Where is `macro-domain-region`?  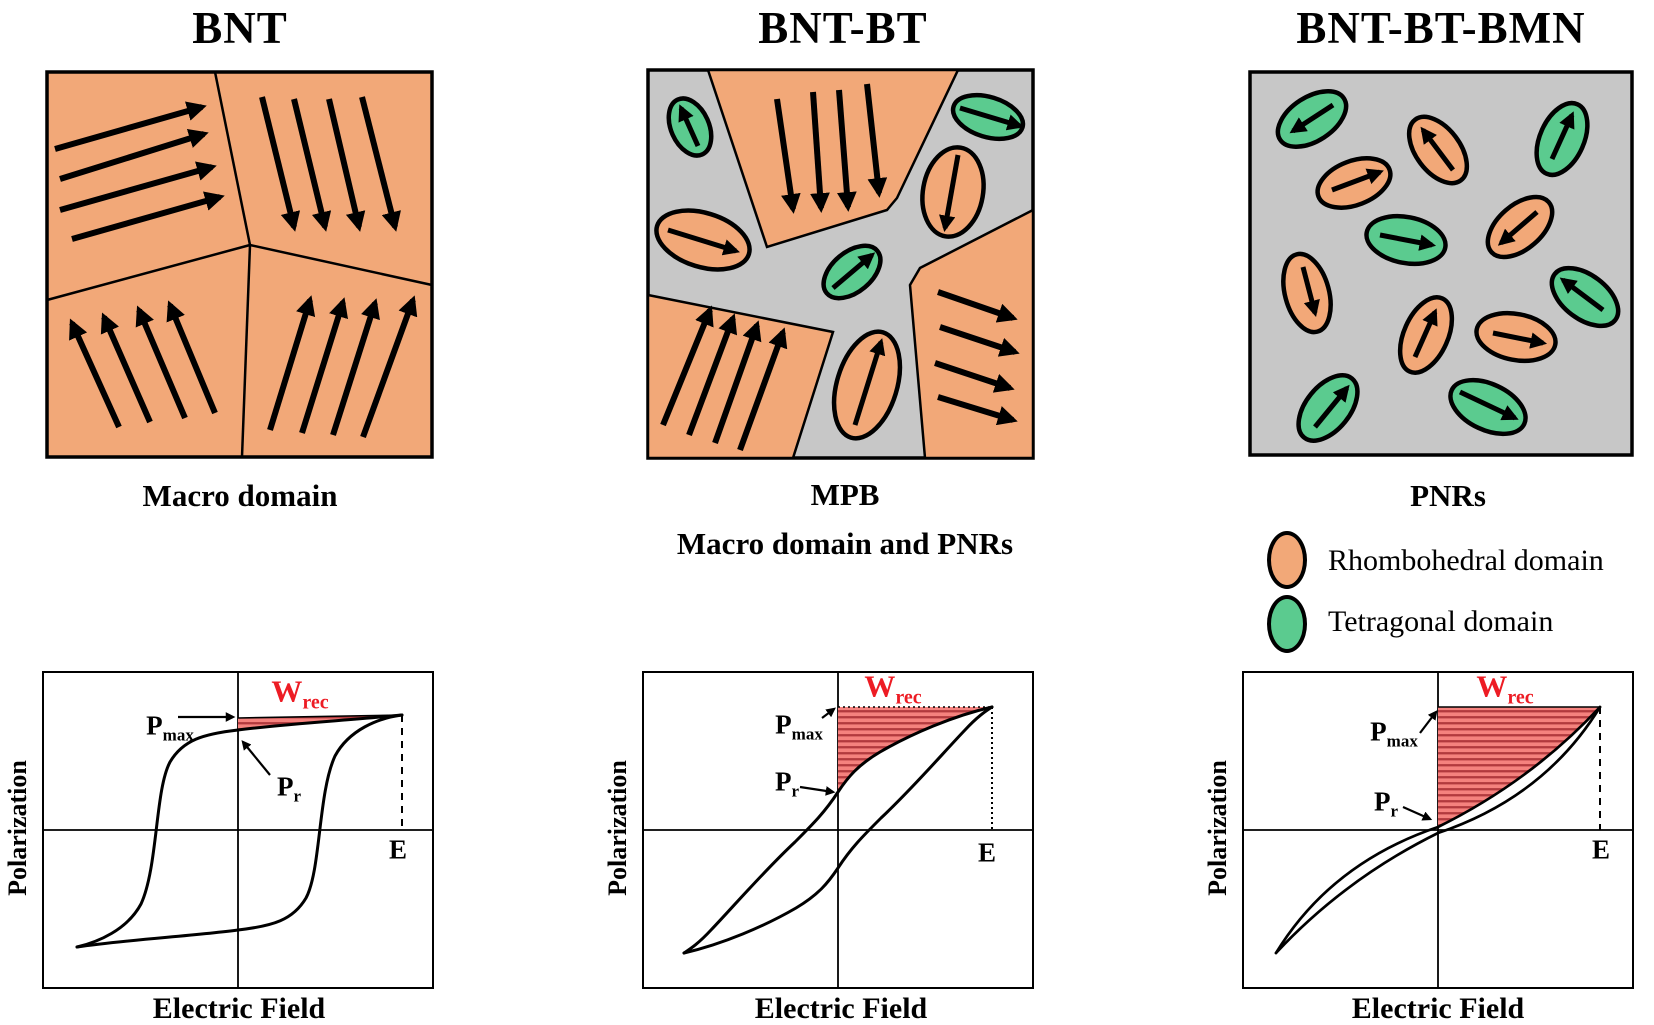 macro-domain-region is located at coordinates (833, 158).